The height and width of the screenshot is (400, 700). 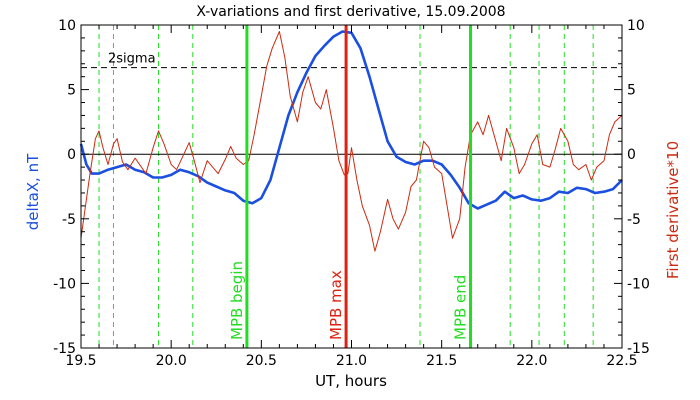 I want to click on y-tick-label-right: 5, so click(x=631, y=91).